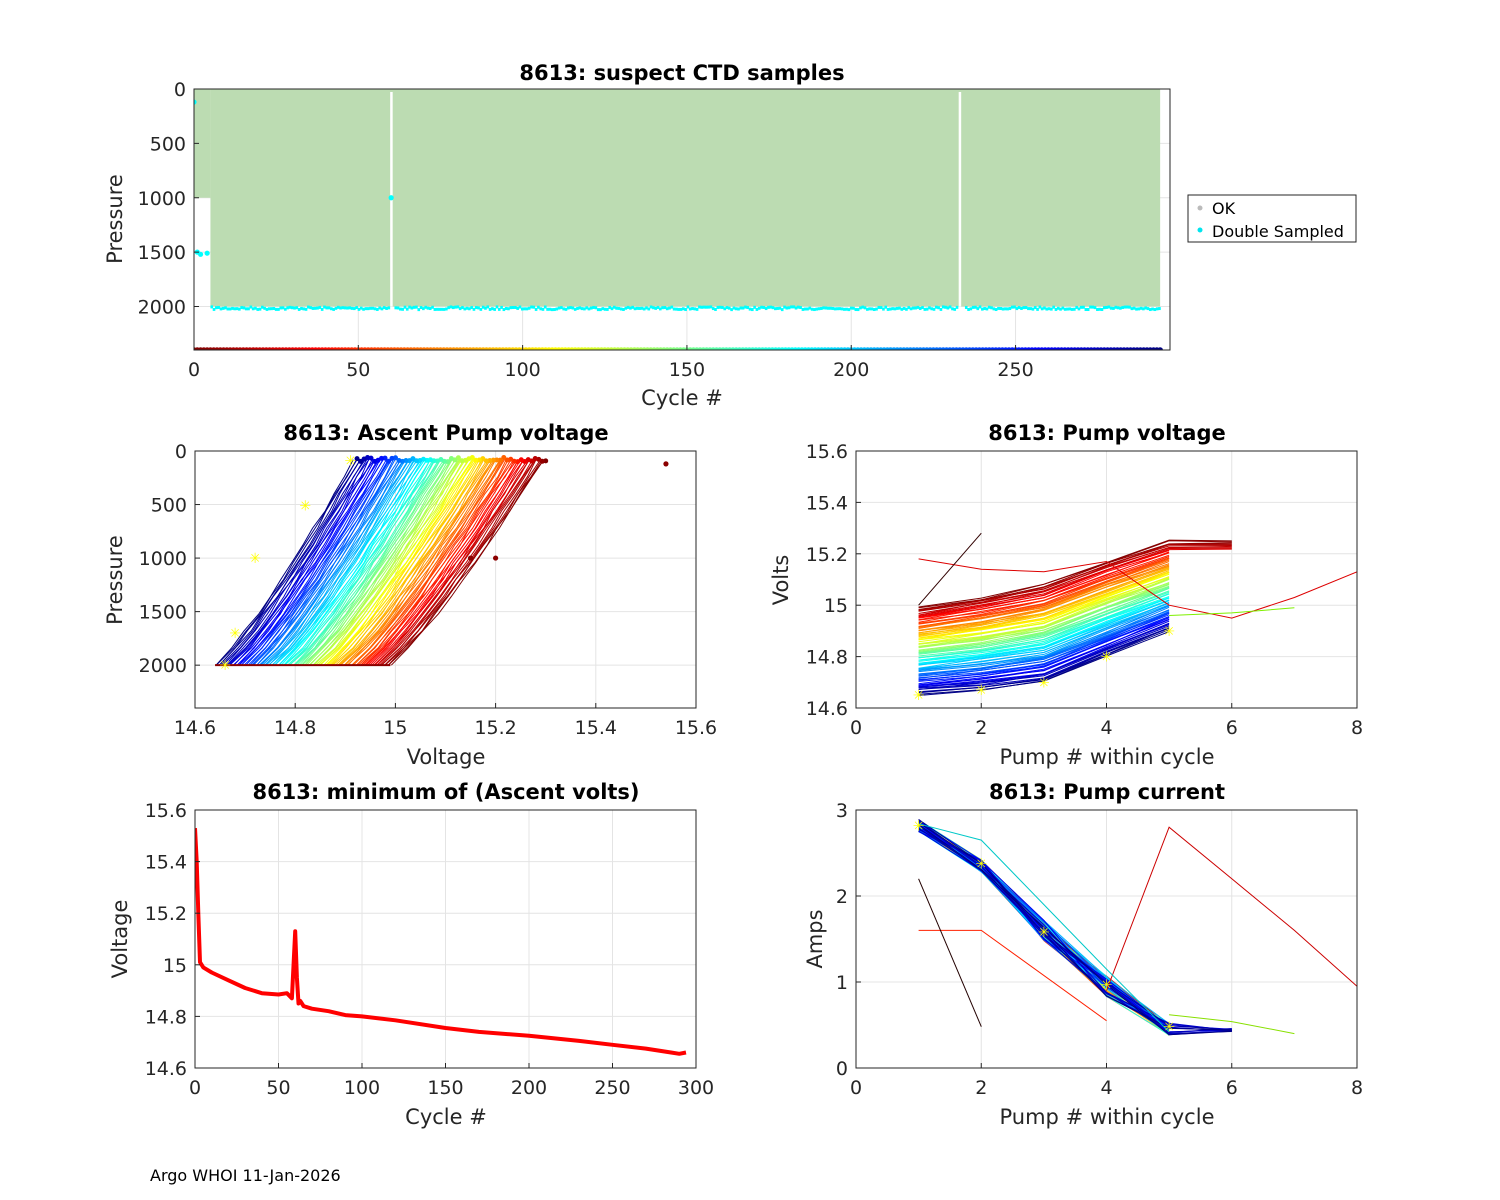  Describe the element at coordinates (1224, 208) in the screenshot. I see `legend-ok-label: OK` at that location.